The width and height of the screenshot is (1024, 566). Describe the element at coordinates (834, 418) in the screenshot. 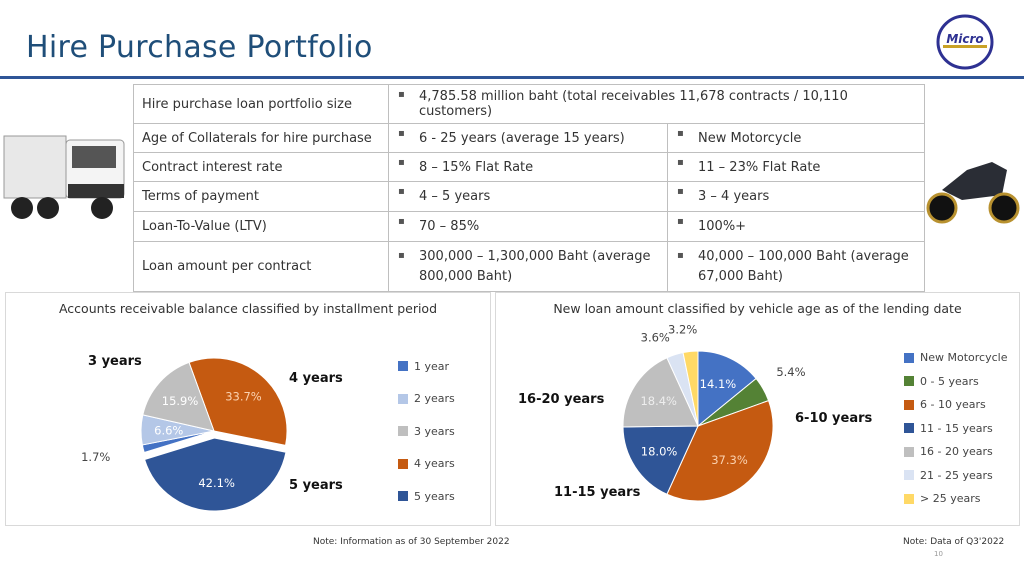

I see `annotation-6-10-years: 6-10 years` at that location.